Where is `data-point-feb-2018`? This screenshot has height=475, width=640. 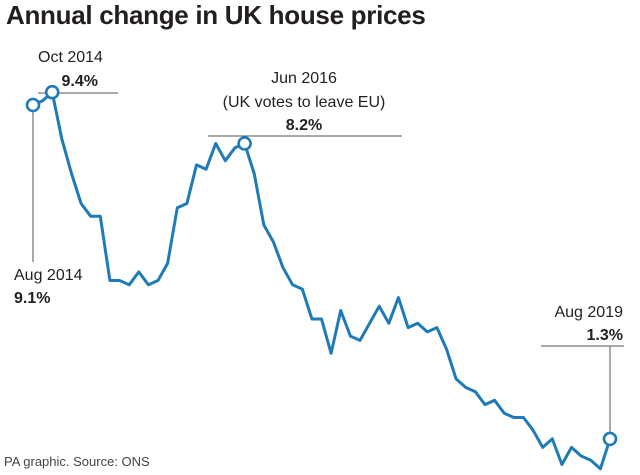 data-point-feb-2018 is located at coordinates (437, 327).